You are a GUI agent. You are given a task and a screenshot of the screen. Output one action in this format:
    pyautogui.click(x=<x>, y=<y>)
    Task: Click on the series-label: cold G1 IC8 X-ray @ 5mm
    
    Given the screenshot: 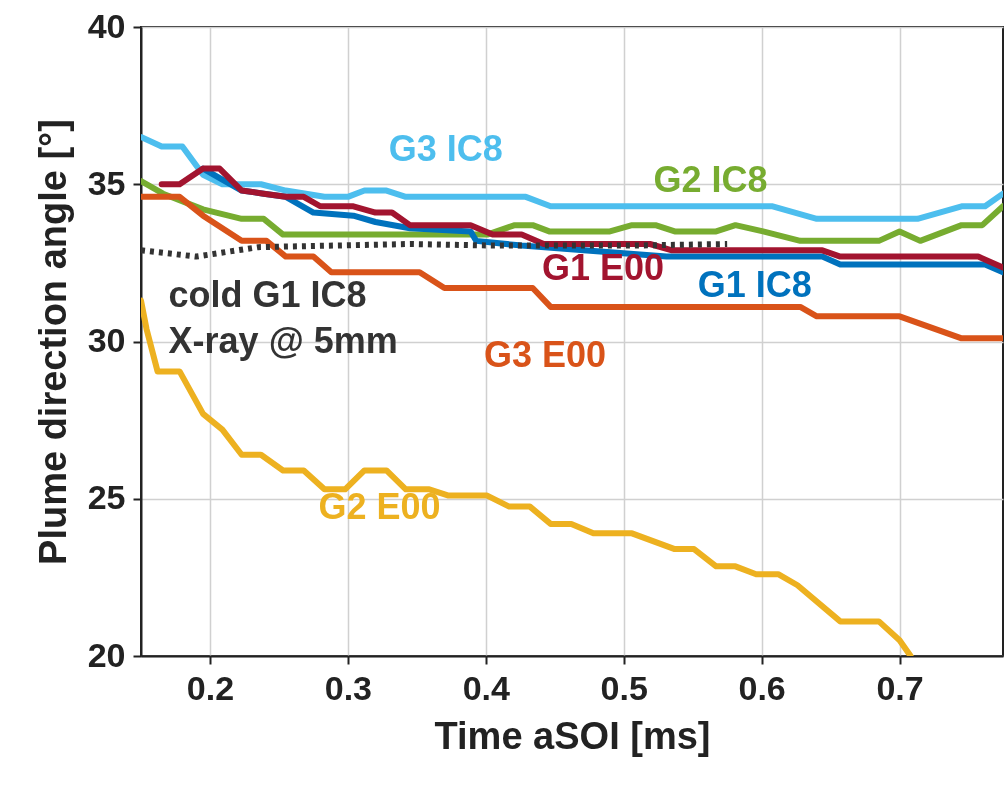 What is the action you would take?
    pyautogui.click(x=283, y=317)
    